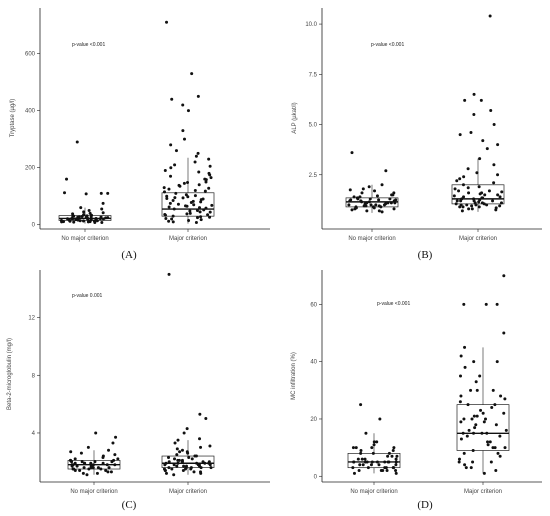 The width and height of the screenshot is (550, 516). Describe the element at coordinates (295, 117) in the screenshot. I see `y-axis-title: ALP (µkat/l)` at that location.